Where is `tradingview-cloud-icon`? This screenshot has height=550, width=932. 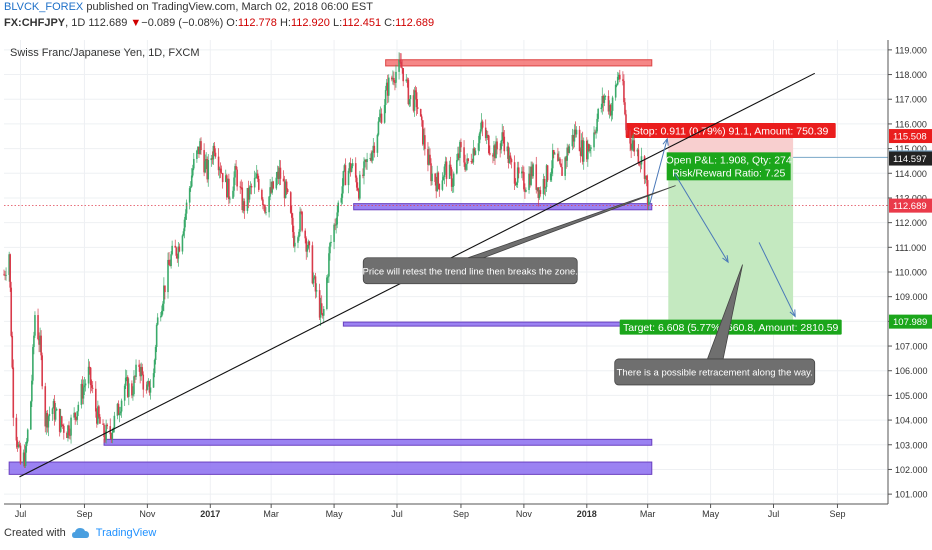
tradingview-cloud-icon is located at coordinates (80, 533).